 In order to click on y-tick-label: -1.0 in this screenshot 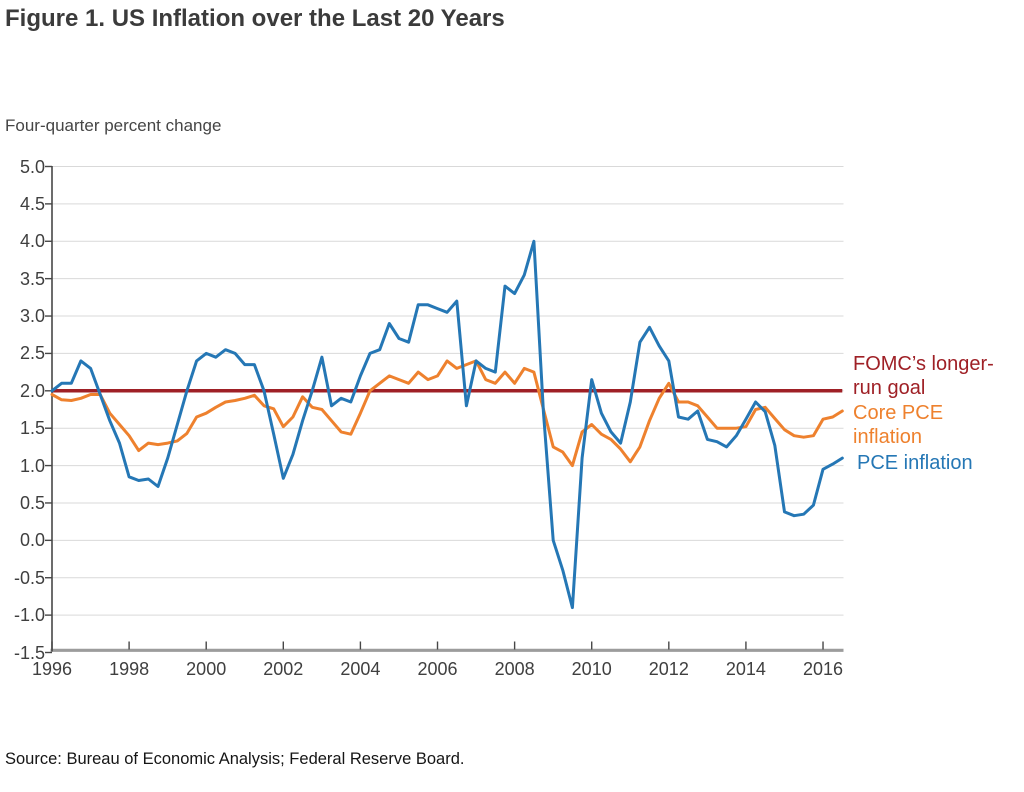, I will do `click(29, 615)`.